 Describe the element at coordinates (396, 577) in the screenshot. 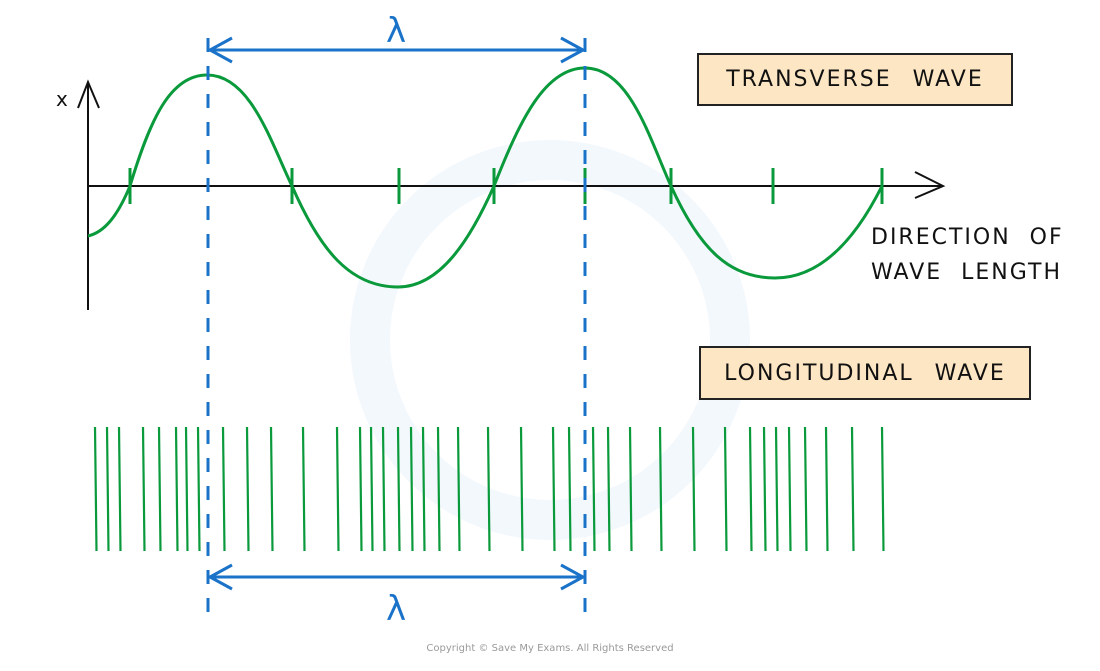

I see `wavelength-arrow-bottom` at that location.